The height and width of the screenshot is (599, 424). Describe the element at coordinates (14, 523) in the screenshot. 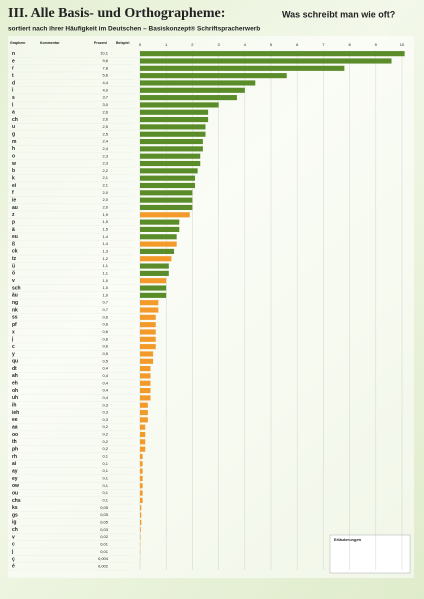

I see `grapheme: ig` at that location.